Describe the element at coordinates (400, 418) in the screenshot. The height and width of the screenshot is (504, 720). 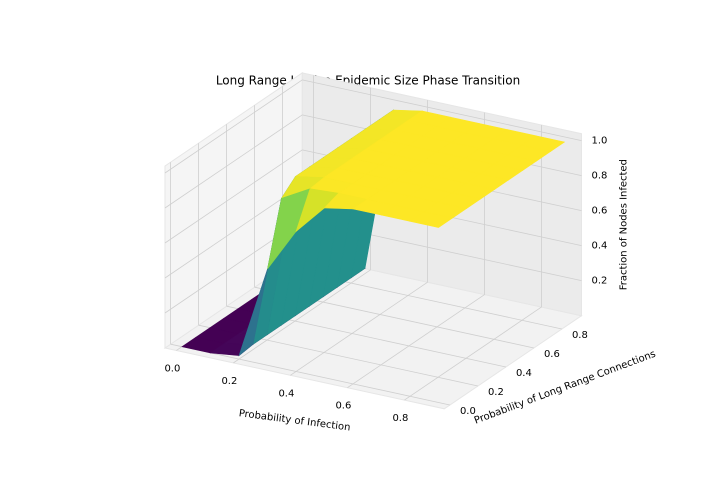
I see `x-tick-label: 0.8` at that location.